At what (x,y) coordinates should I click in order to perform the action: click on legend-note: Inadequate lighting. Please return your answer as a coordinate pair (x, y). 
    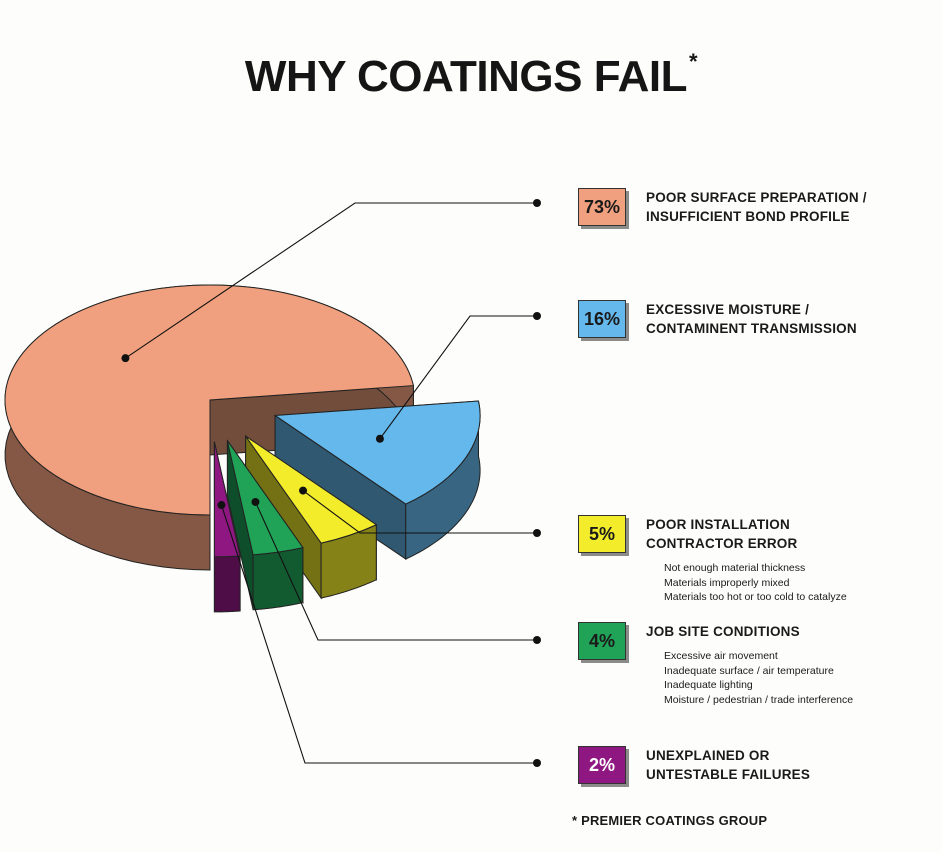
    Looking at the image, I should click on (708, 685).